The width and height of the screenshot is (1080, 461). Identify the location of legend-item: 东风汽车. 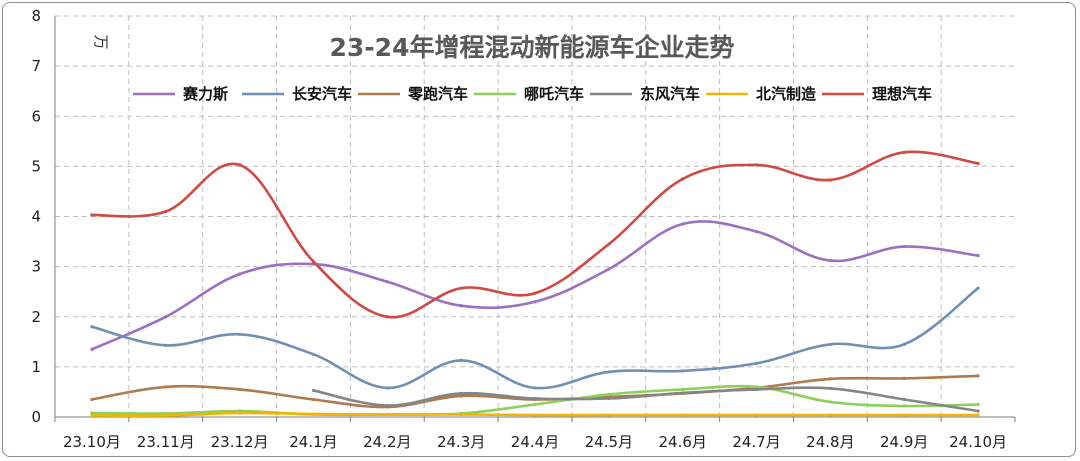
(645, 94).